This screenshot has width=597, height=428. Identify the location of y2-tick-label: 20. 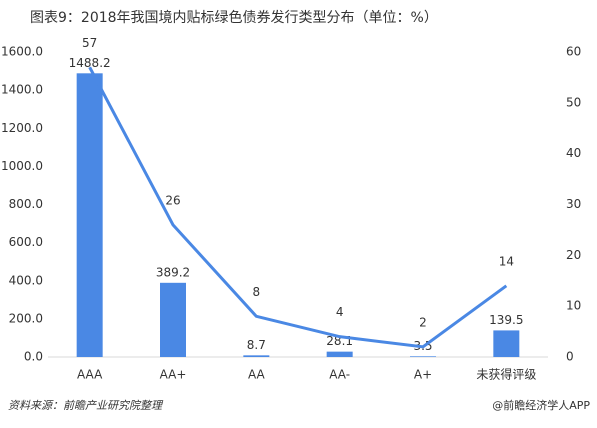
(573, 255).